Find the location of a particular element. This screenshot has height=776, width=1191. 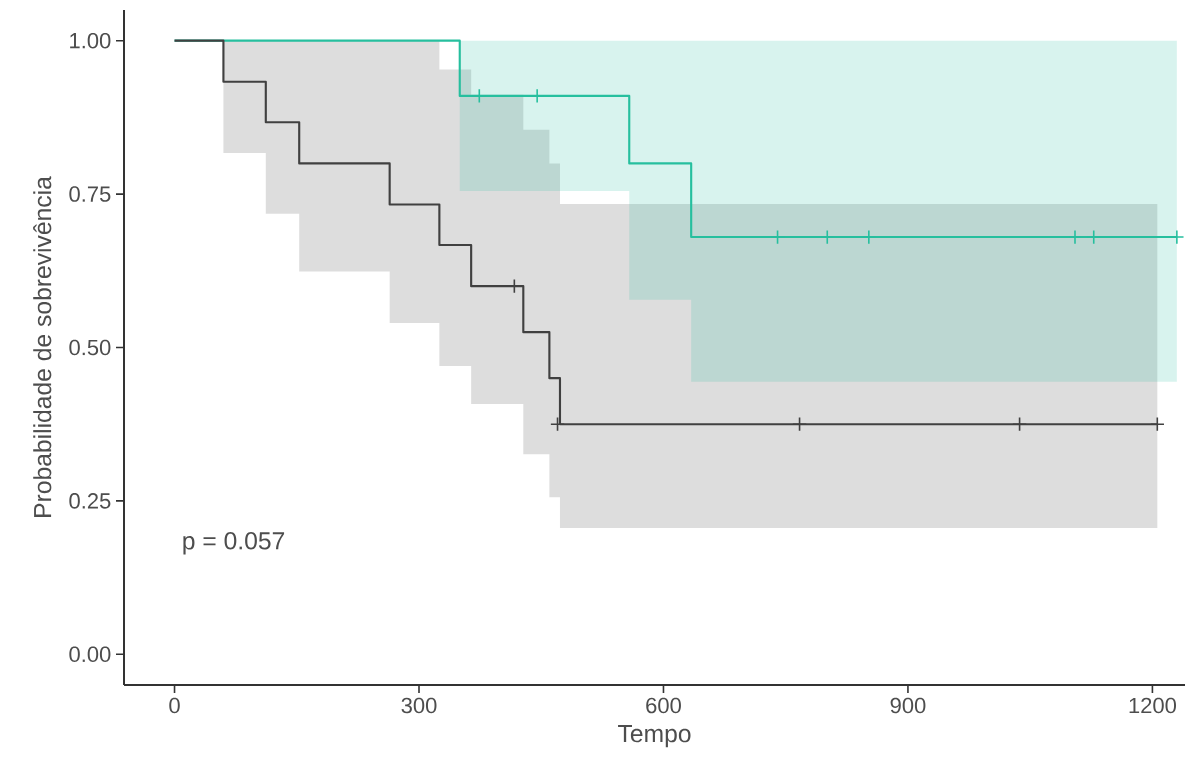

x-tick-label: 600 is located at coordinates (663, 705).